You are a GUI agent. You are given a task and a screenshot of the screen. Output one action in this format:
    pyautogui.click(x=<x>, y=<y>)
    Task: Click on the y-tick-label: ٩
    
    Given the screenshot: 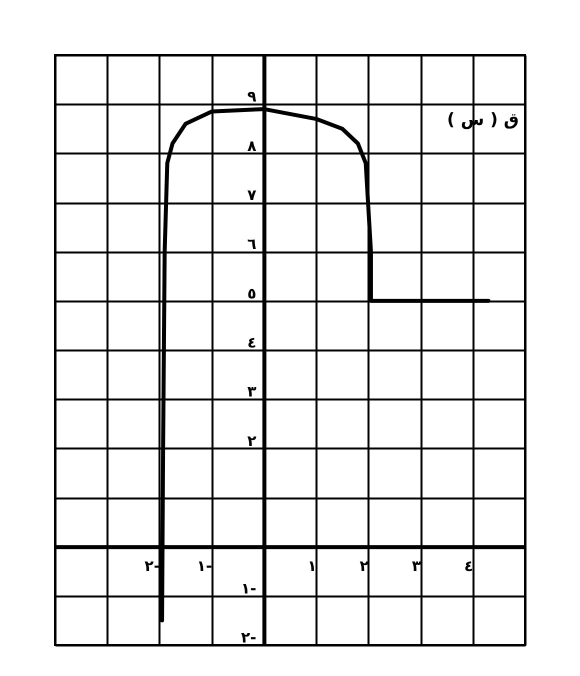 What is the action you would take?
    pyautogui.click(x=251, y=97)
    